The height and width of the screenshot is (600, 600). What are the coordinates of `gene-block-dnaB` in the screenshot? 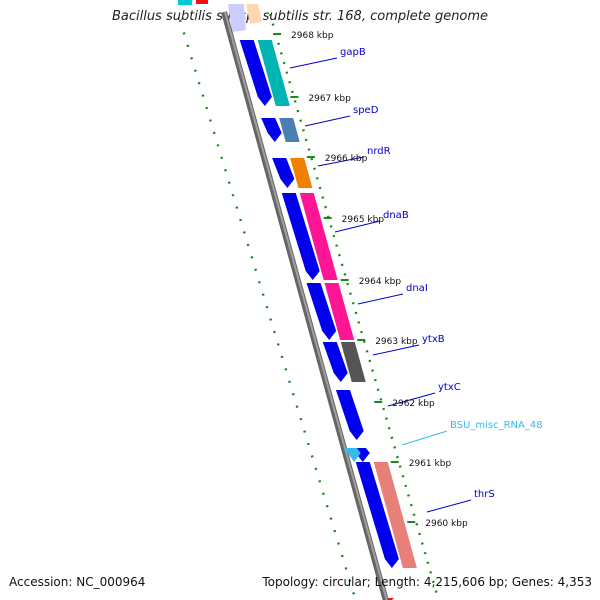 It's located at (318, 236).